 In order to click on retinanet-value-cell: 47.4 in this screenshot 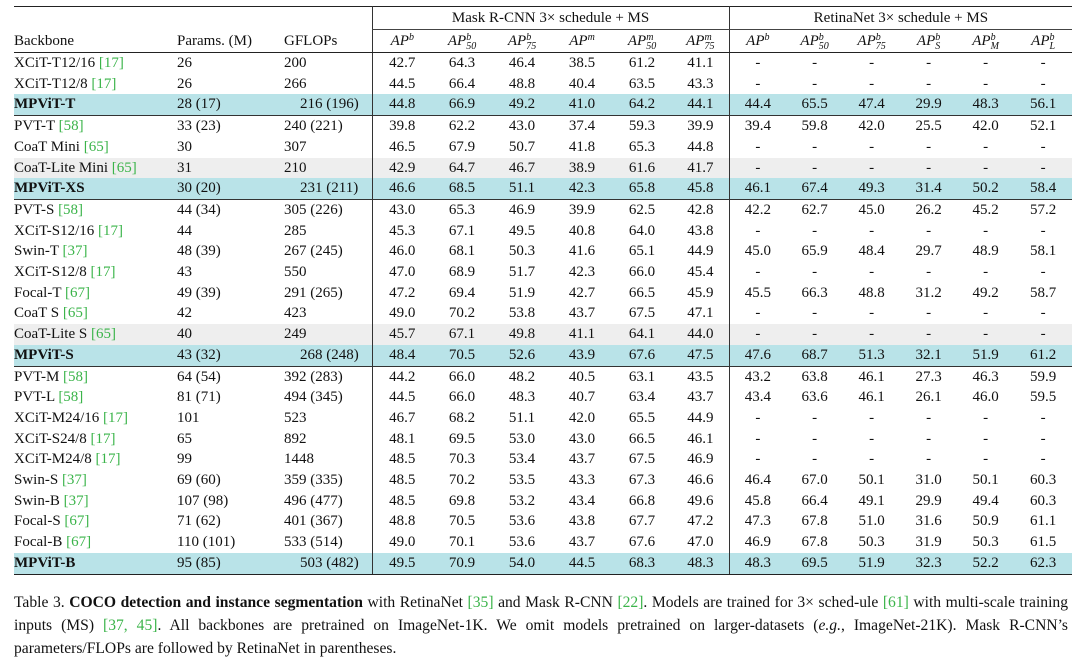, I will do `click(872, 105)`.